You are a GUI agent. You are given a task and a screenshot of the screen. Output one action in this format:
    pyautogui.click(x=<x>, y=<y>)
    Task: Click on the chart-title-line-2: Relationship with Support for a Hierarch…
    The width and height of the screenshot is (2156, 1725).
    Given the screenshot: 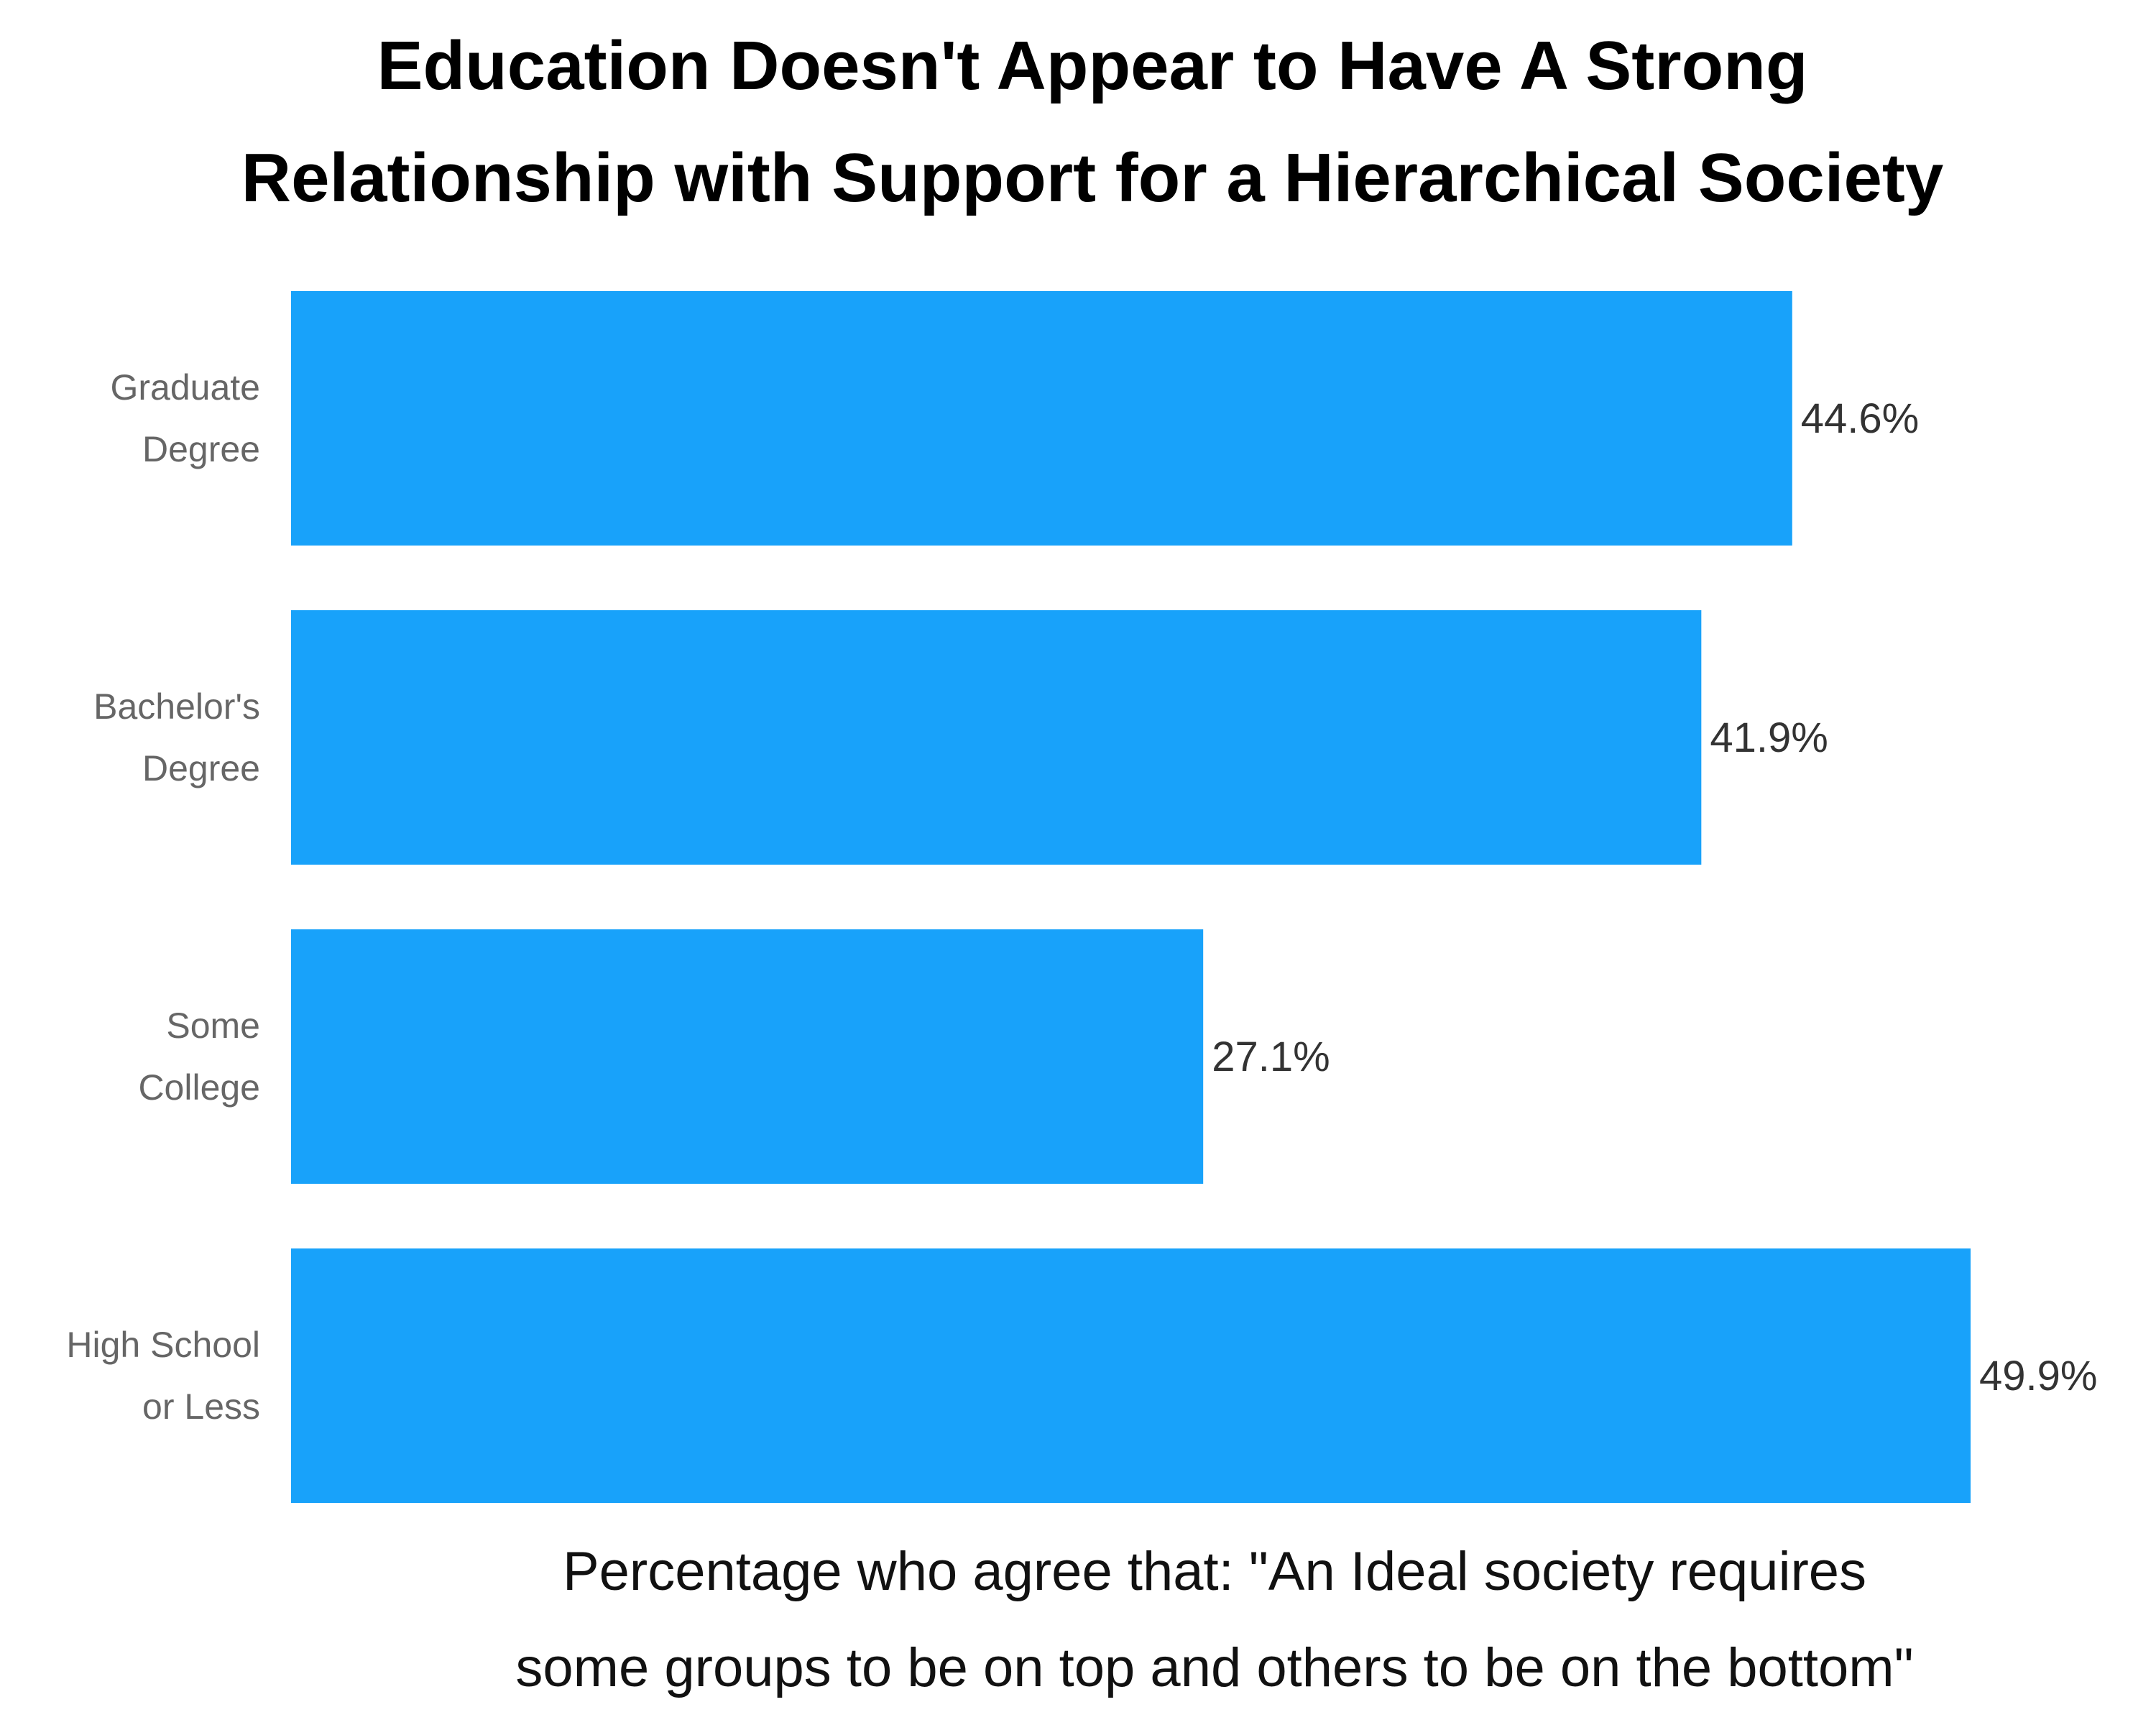 What is the action you would take?
    pyautogui.click(x=1092, y=177)
    